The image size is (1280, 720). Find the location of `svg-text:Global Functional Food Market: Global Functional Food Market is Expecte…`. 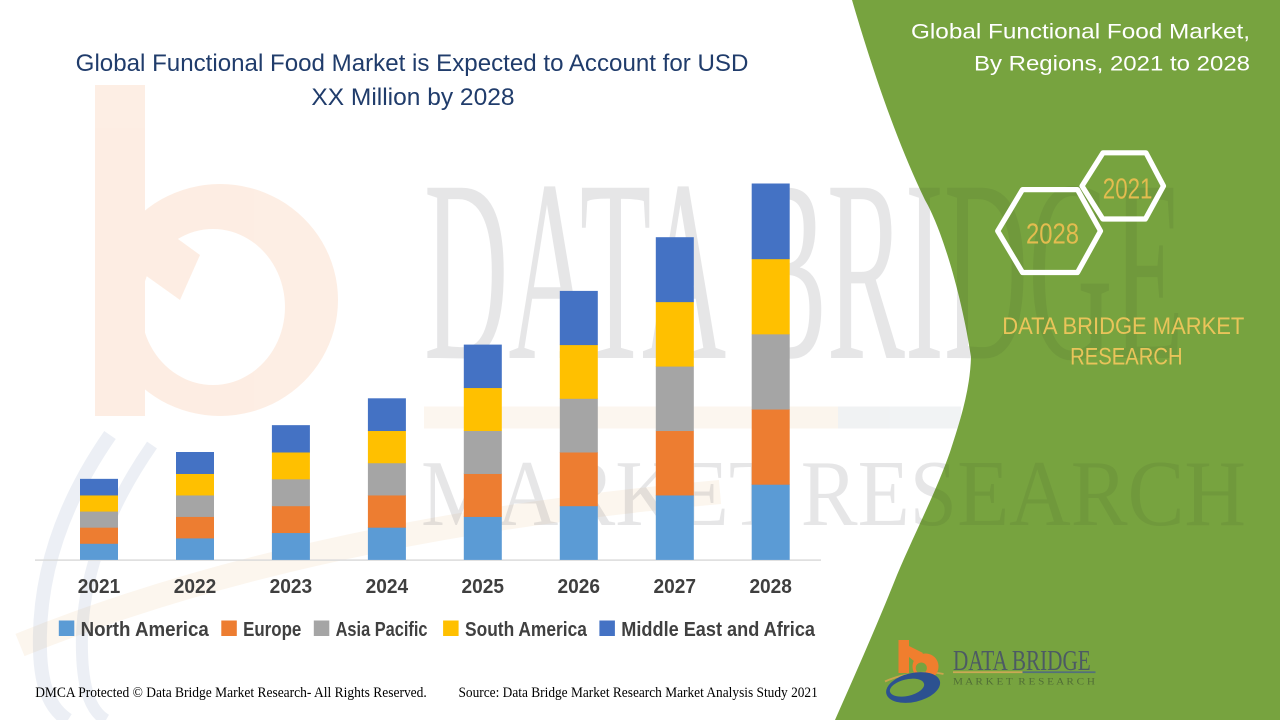

svg-text:Global Functional Food Market: Global Functional Food Market is Expecte… is located at coordinates (412, 63).